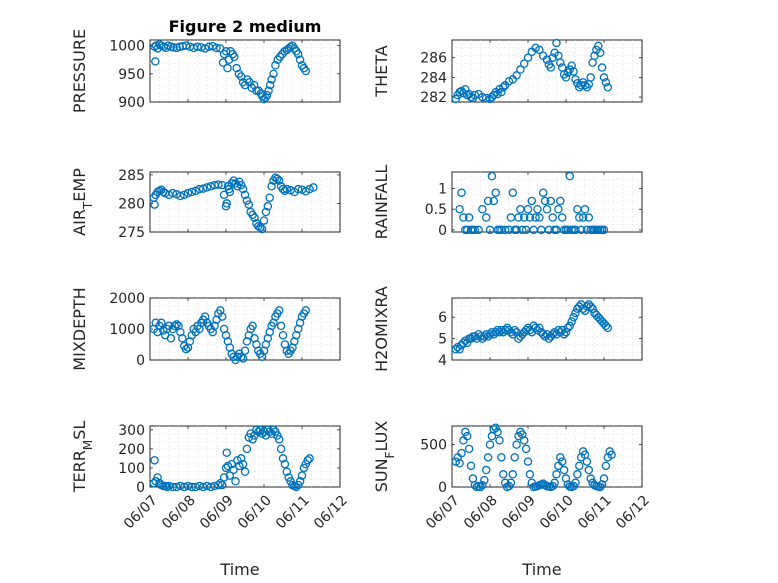 Image resolution: width=778 pixels, height=583 pixels. I want to click on y-axis-label-subscript: M, so click(88, 445).